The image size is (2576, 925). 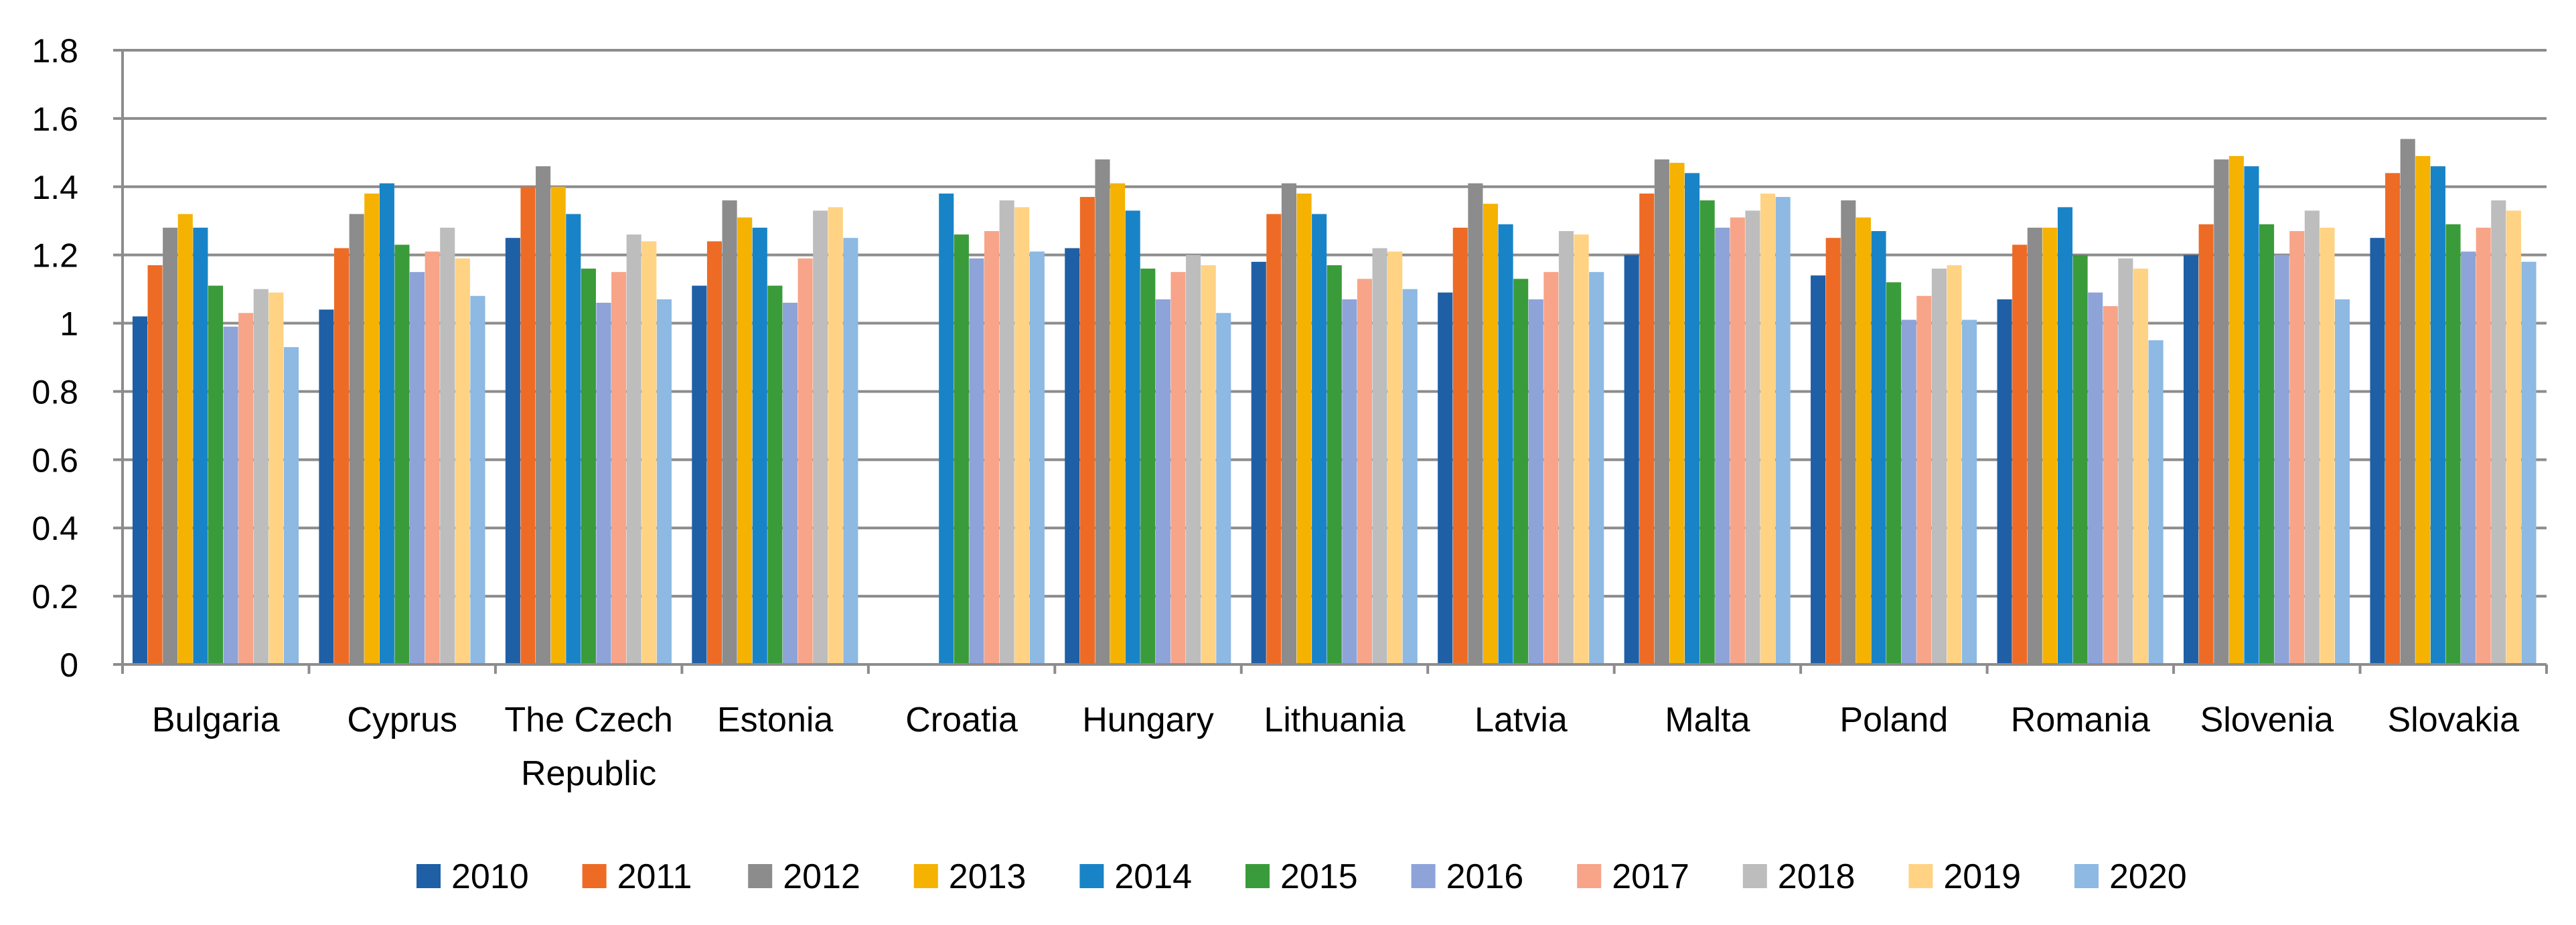 I want to click on legend-item-2017: 2017, so click(x=1633, y=876).